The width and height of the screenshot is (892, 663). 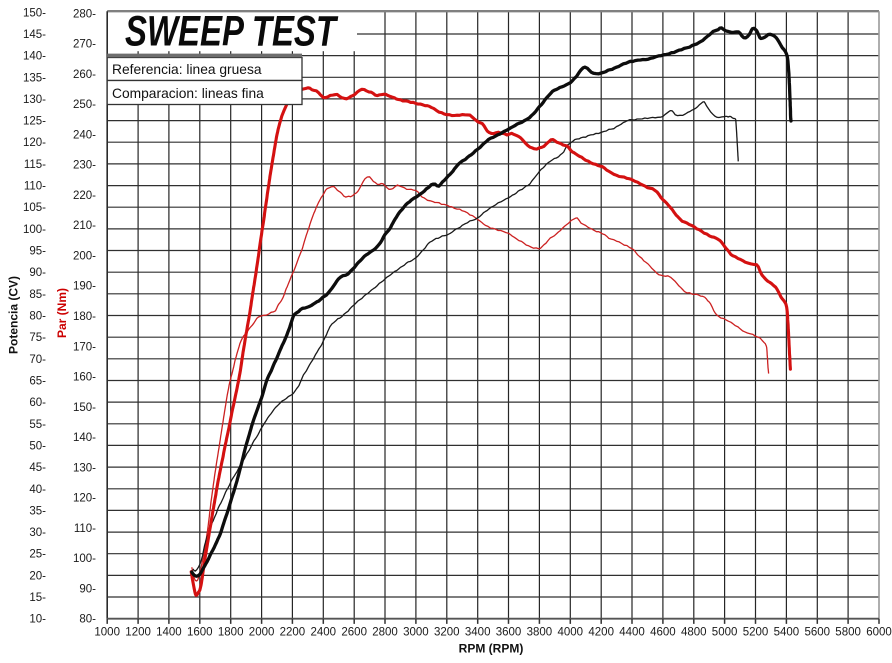 What do you see at coordinates (232, 32) in the screenshot?
I see `svg-text: SWEEP TEST` at bounding box center [232, 32].